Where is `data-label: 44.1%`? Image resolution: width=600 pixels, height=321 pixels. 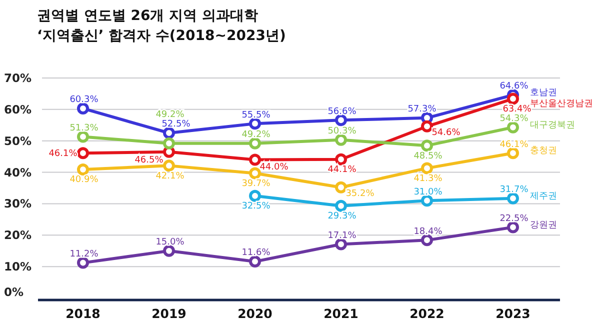 data-label: 44.1% is located at coordinates (342, 170).